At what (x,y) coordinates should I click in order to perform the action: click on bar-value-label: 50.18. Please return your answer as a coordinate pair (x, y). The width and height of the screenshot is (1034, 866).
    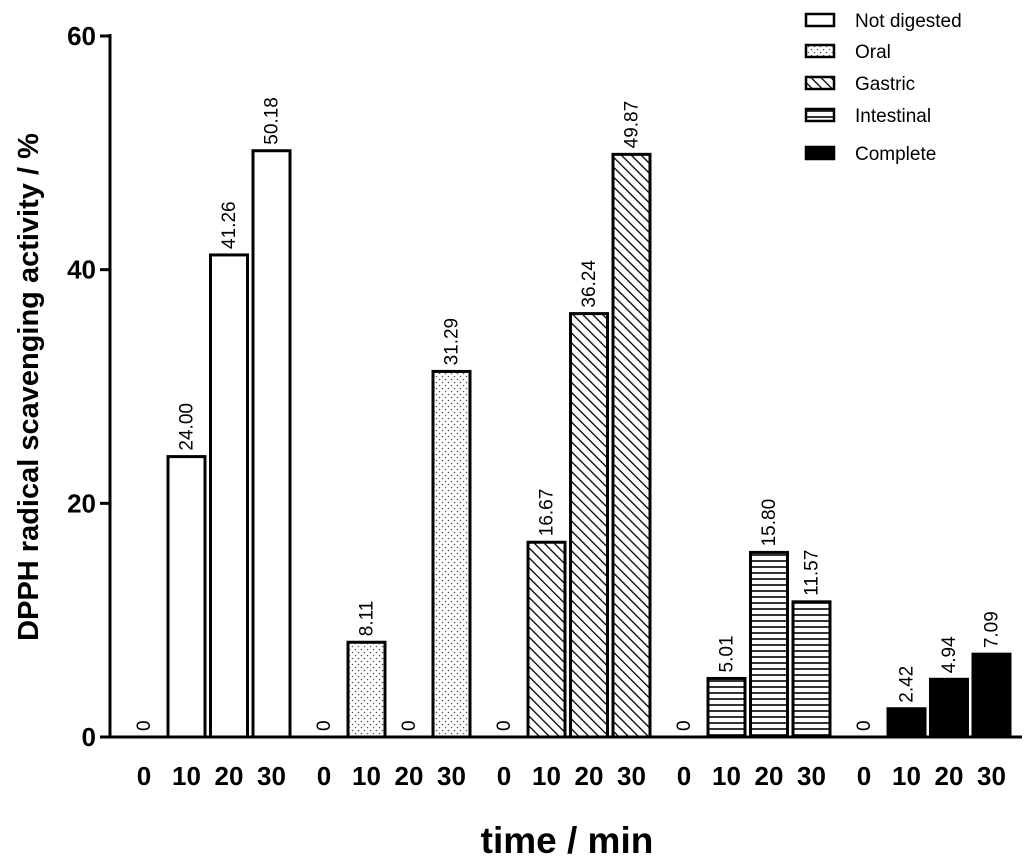
    Looking at the image, I should click on (272, 121).